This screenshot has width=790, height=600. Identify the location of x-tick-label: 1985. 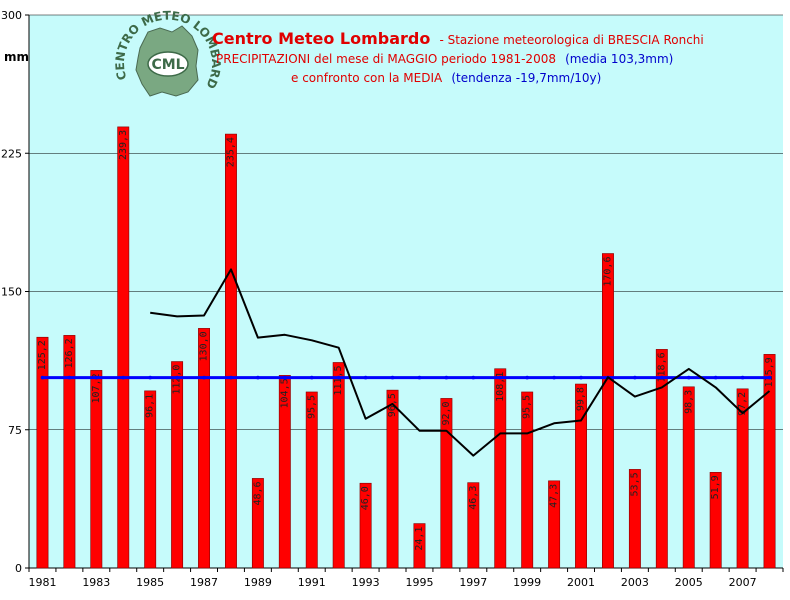
(150, 582).